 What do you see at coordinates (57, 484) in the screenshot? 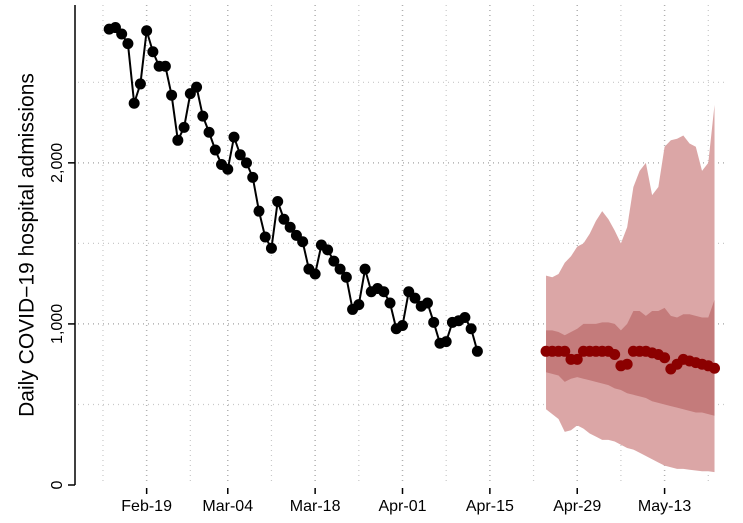
I see `y-tick-label: 0` at bounding box center [57, 484].